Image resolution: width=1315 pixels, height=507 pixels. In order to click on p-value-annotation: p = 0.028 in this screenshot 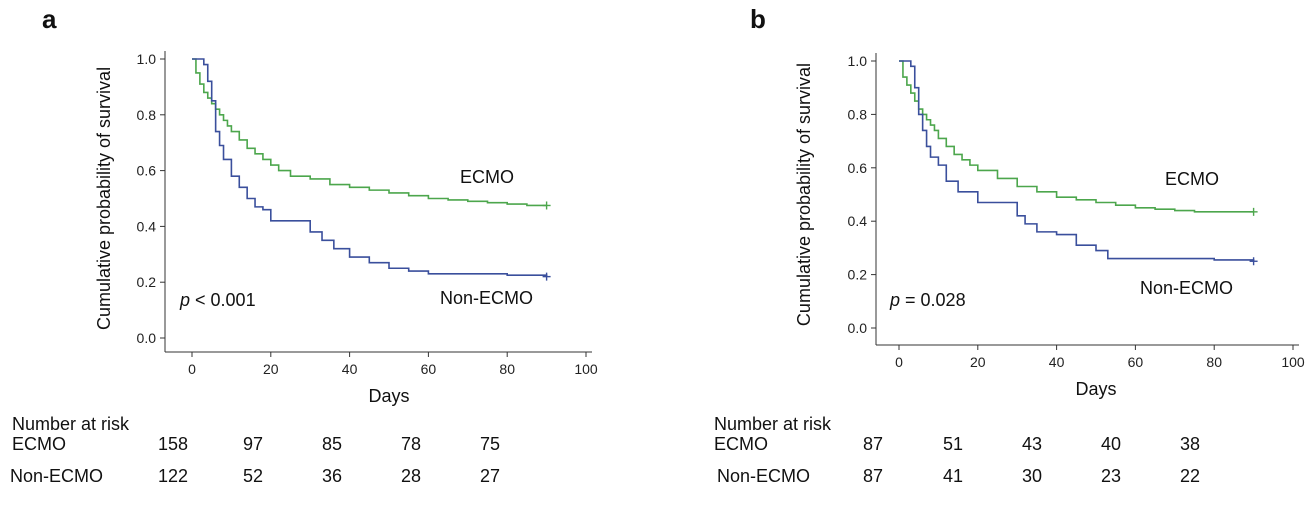, I will do `click(927, 300)`.